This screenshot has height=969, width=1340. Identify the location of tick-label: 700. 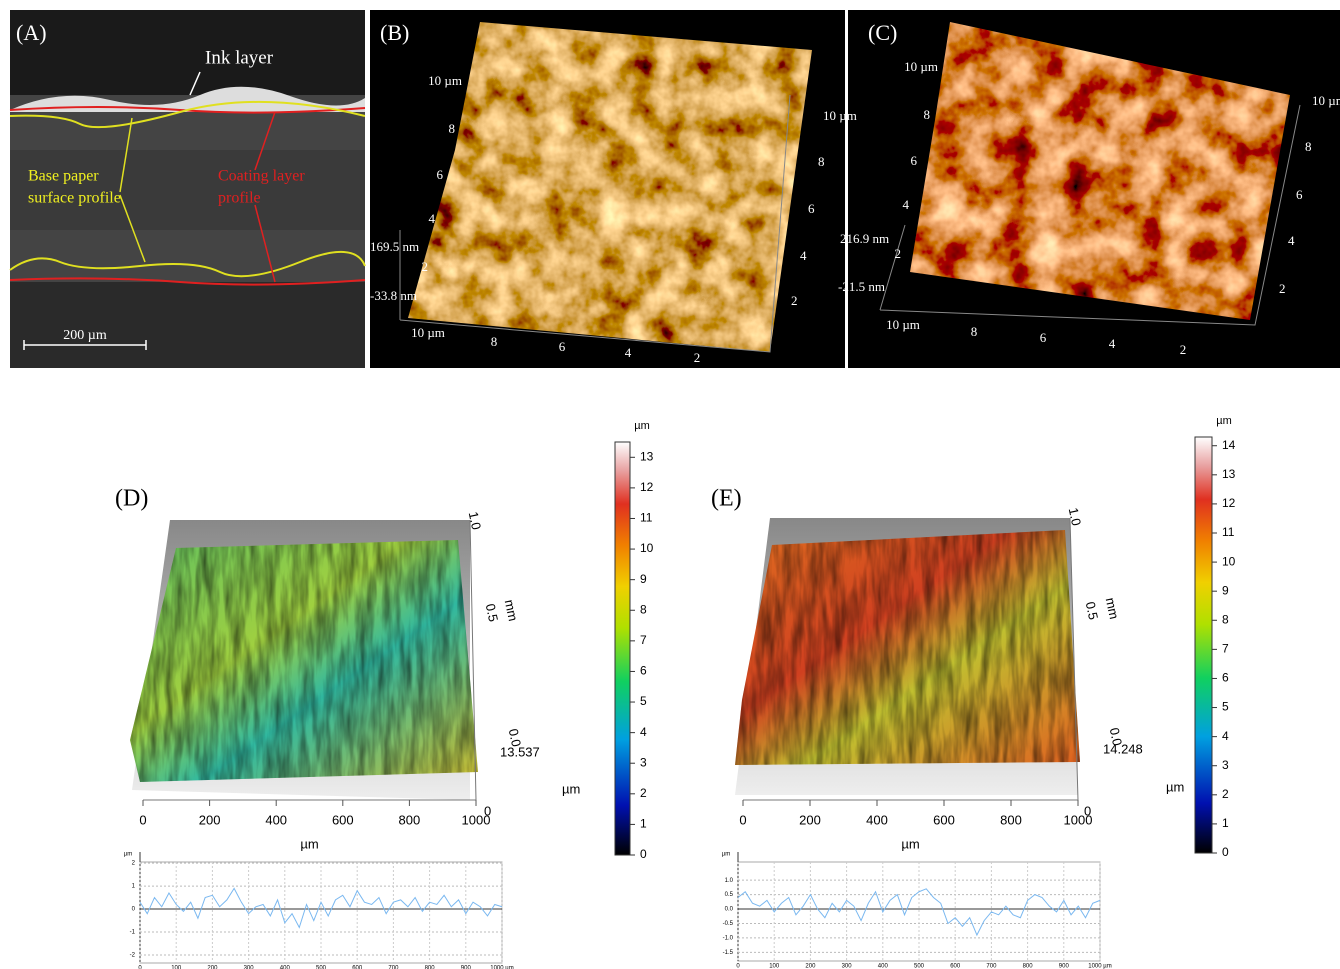
(991, 966).